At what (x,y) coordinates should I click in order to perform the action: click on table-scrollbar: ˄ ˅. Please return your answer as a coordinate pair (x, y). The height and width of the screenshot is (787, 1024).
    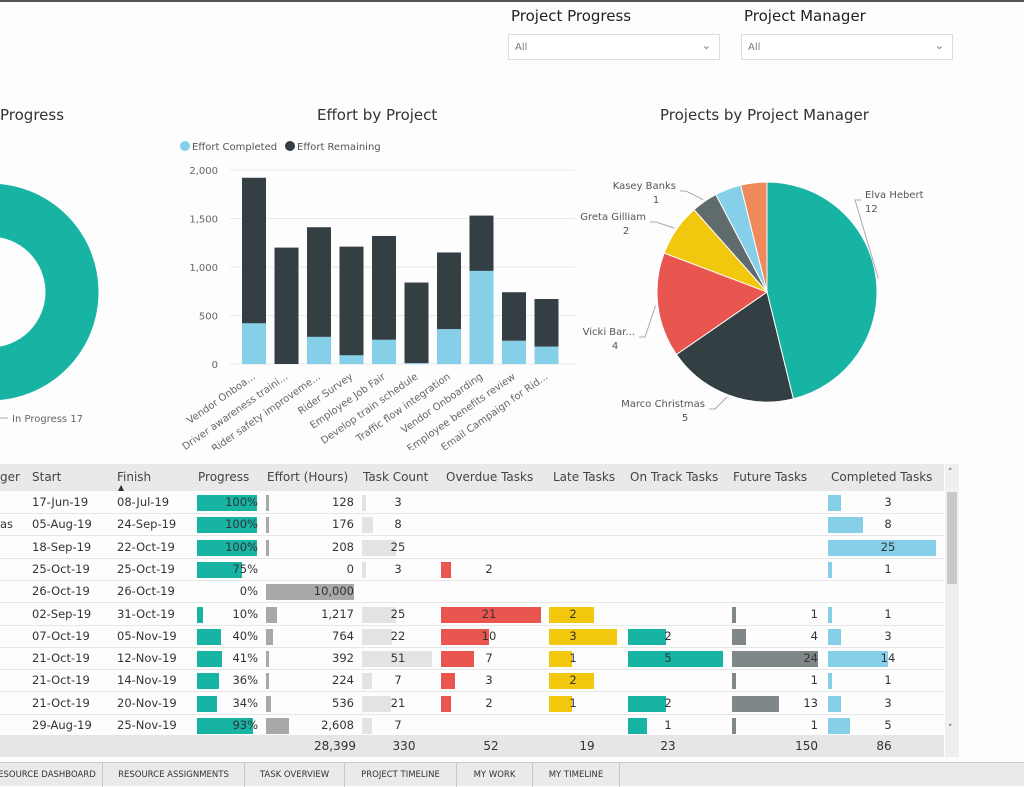
    Looking at the image, I should click on (952, 610).